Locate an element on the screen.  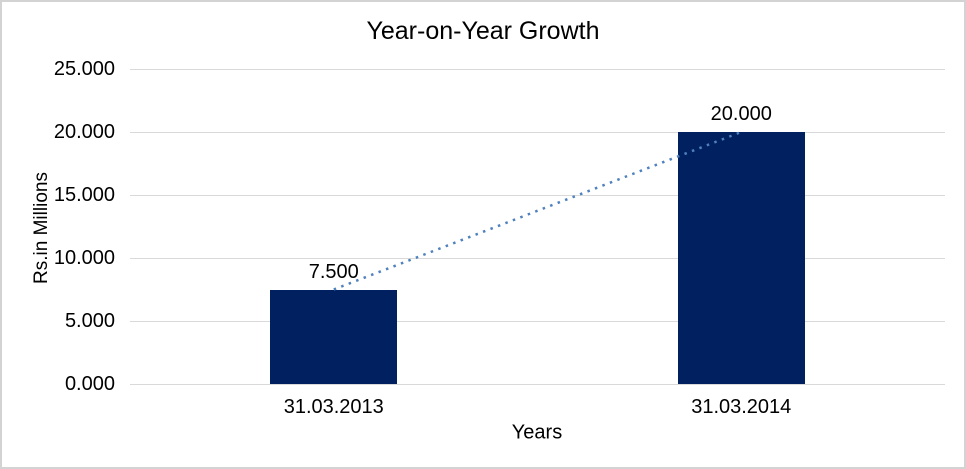
y-tick-label: 15.000 is located at coordinates (84, 195).